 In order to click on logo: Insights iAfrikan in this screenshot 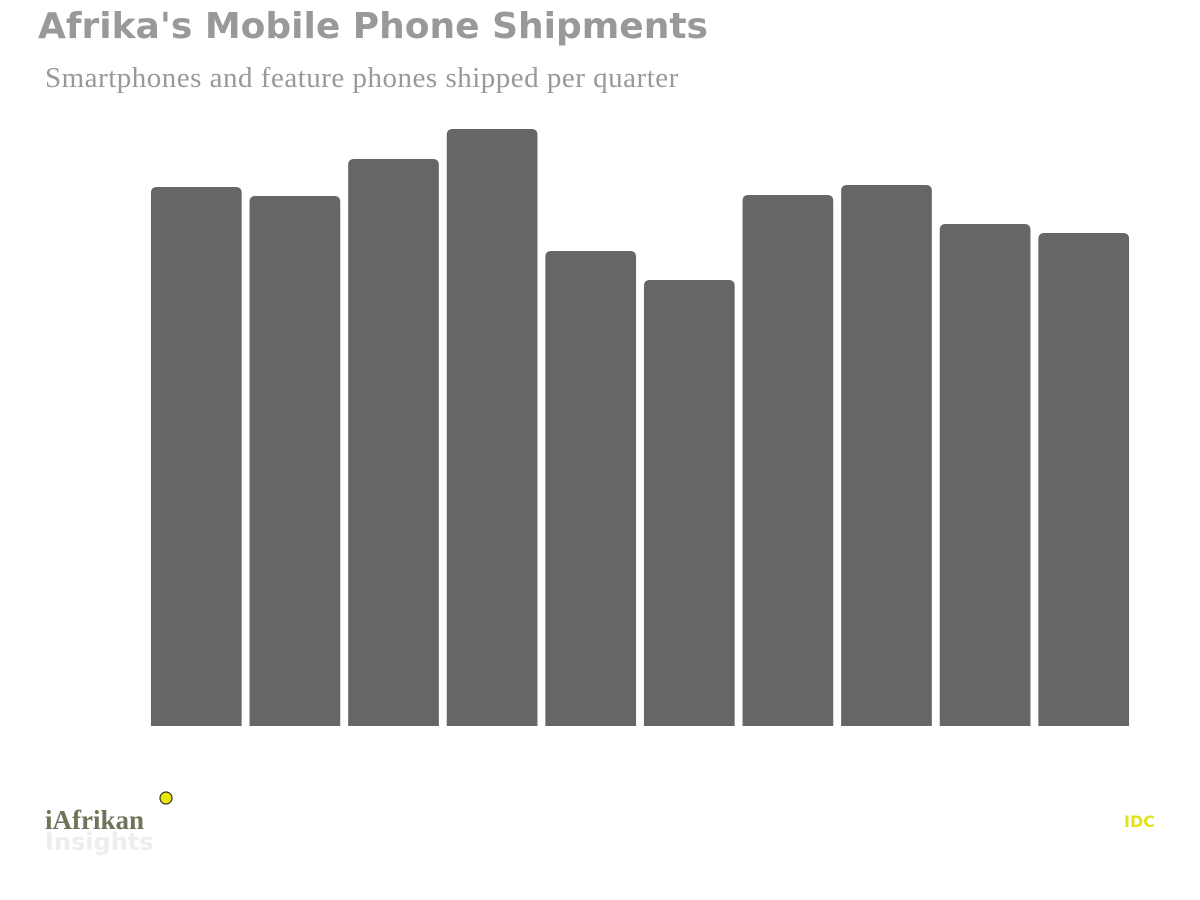, I will do `click(109, 823)`.